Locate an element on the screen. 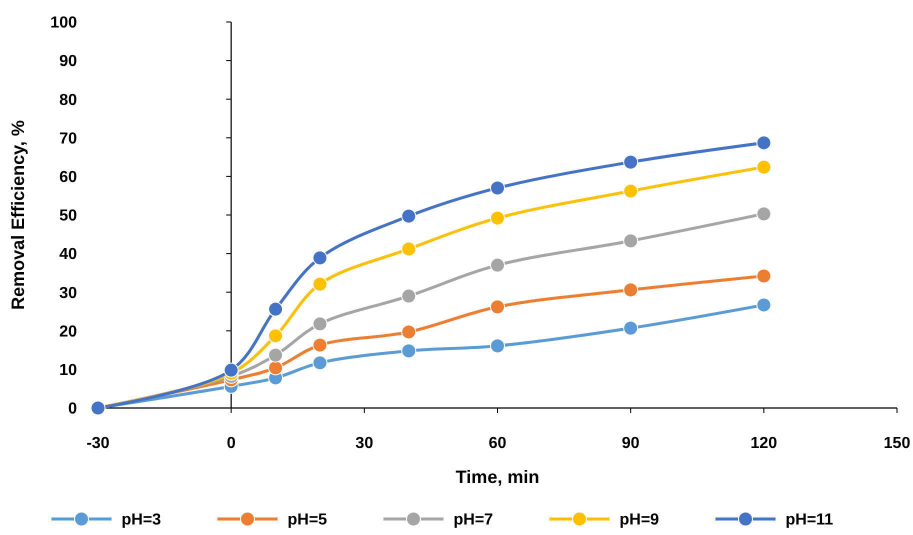  legend-label: pH=11 is located at coordinates (810, 520).